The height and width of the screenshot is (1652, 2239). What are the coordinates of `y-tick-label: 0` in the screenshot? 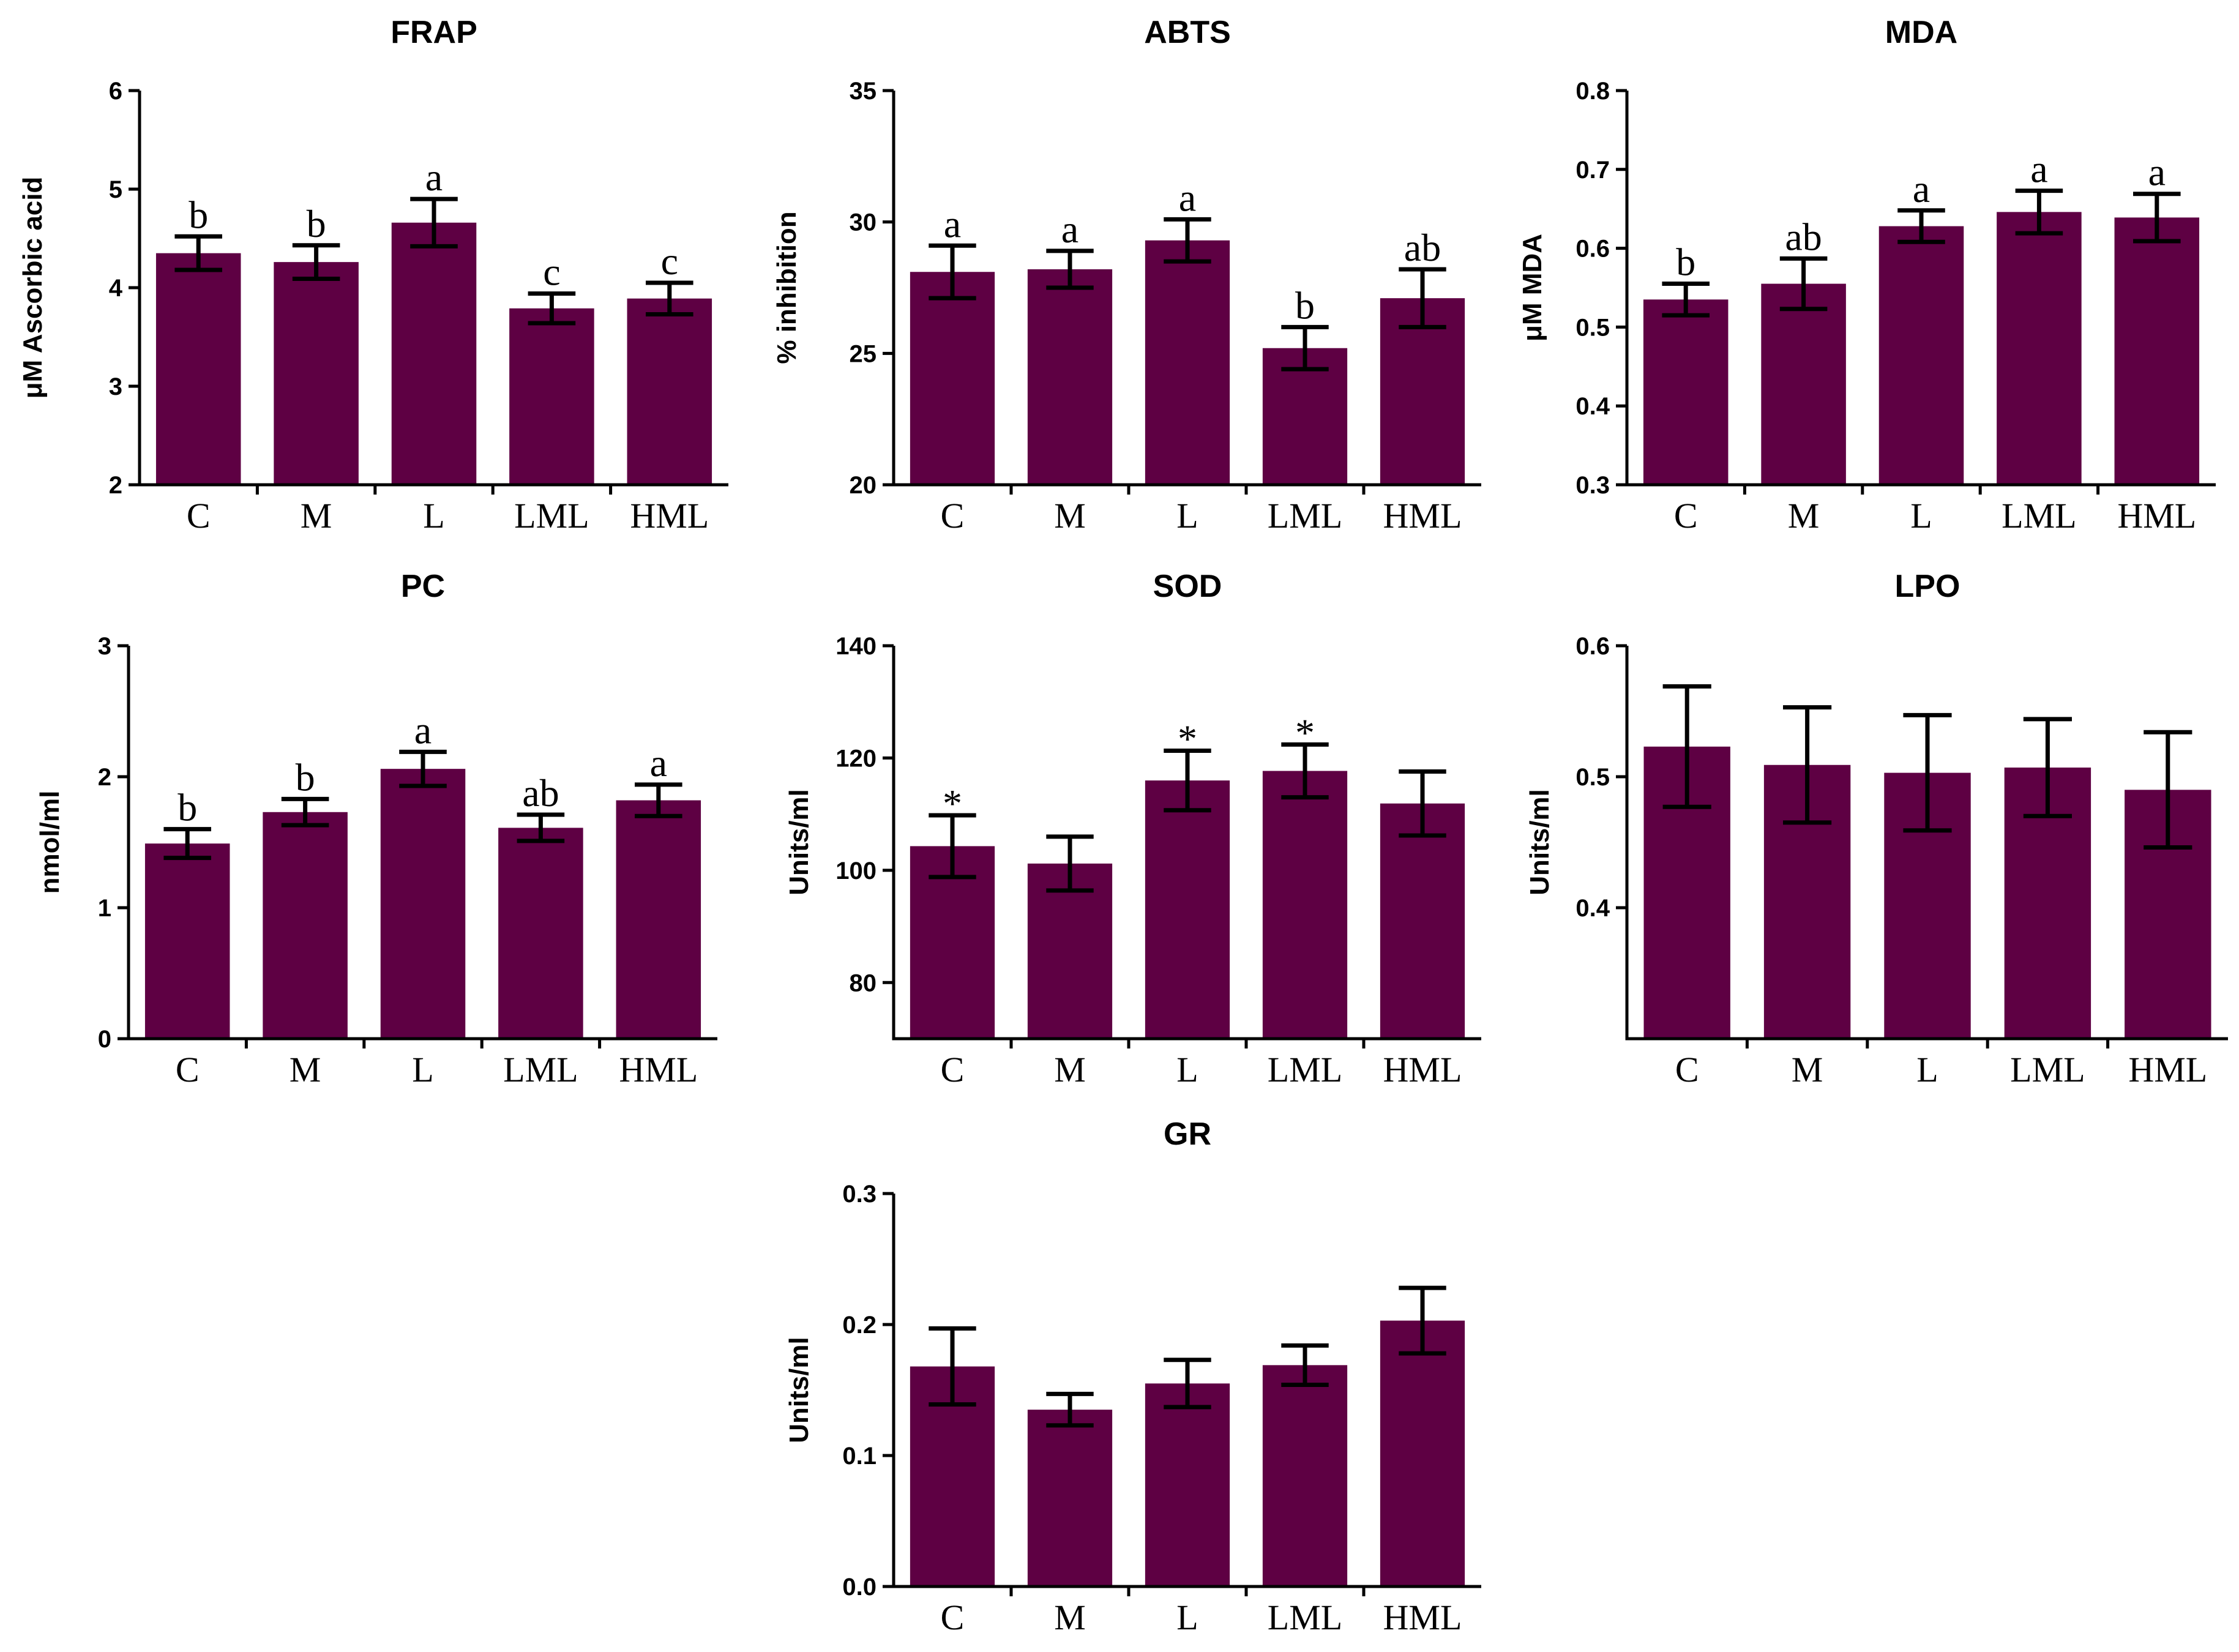 It's located at (104, 1039).